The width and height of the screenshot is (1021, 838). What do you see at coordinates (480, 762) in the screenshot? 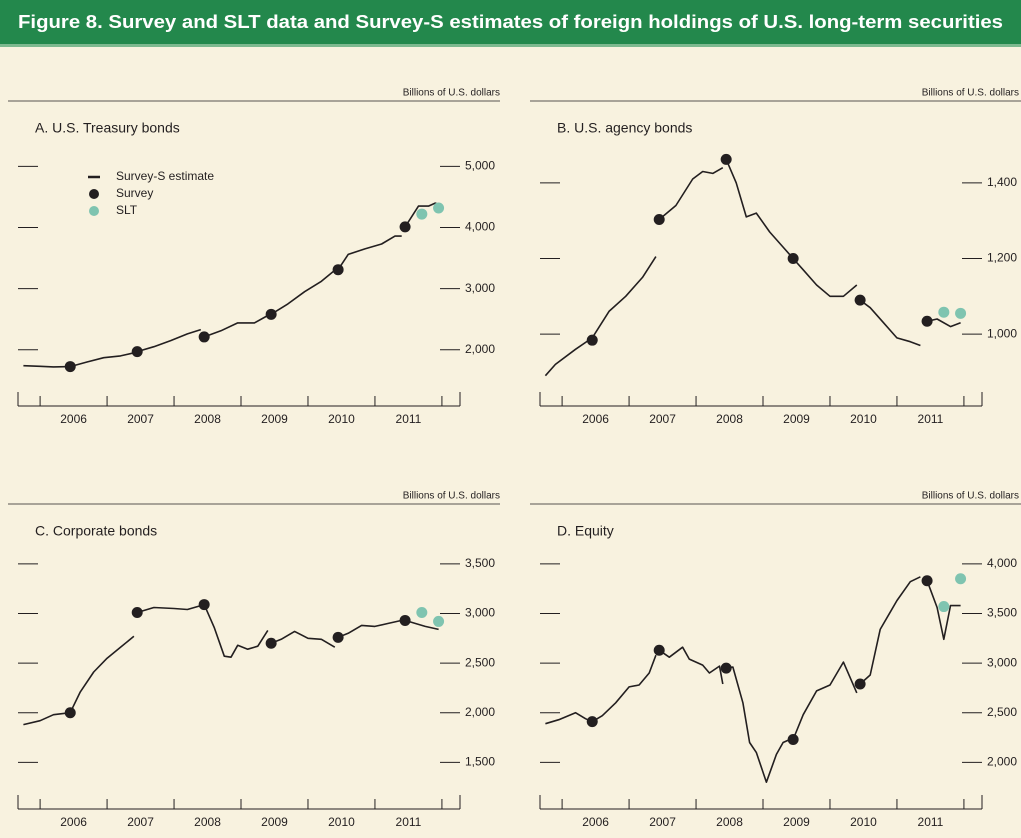
I see `y-tick-label: 1,500` at bounding box center [480, 762].